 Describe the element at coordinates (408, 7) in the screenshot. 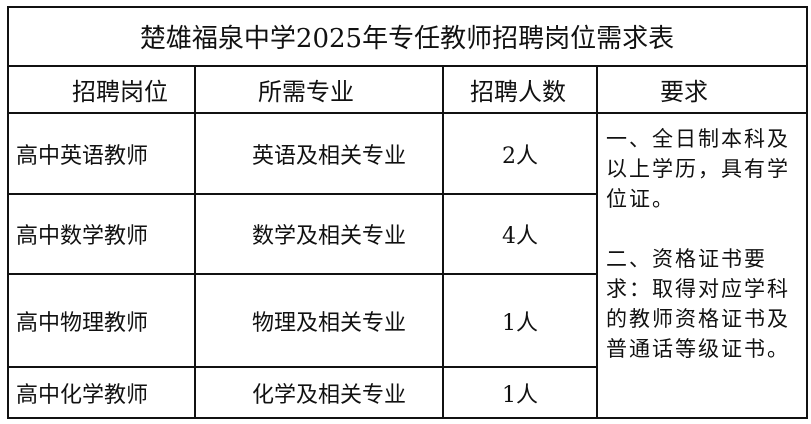

I see `border-top` at that location.